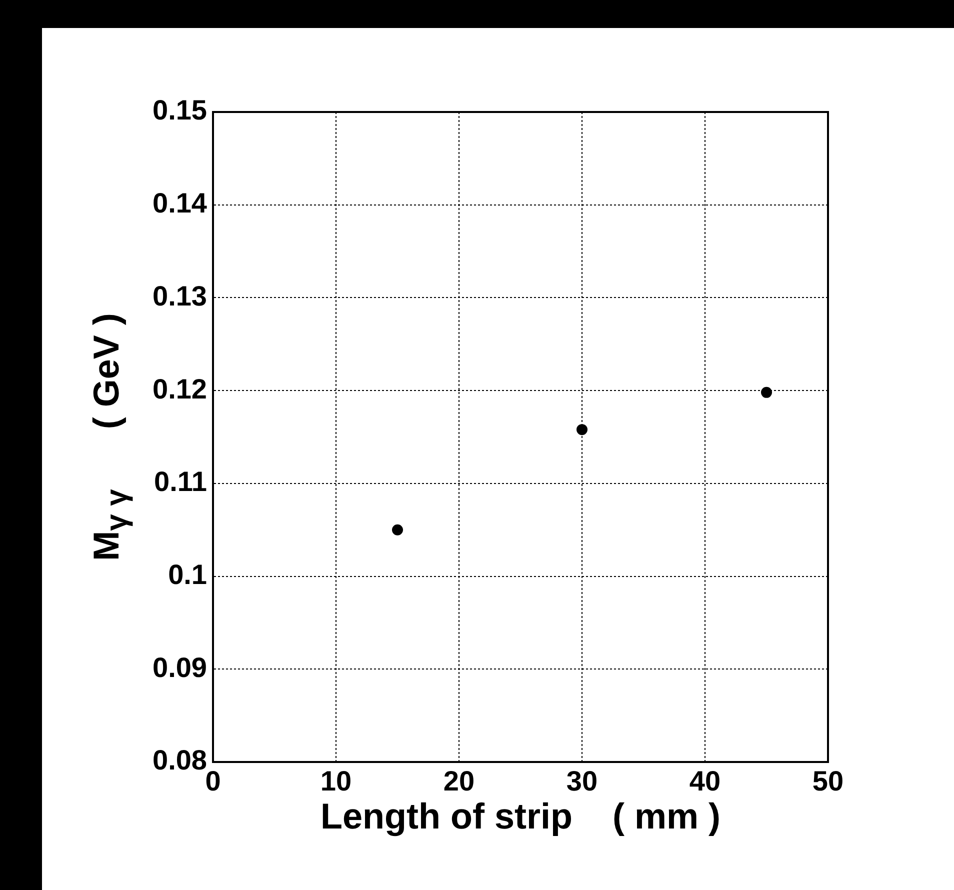 The image size is (954, 890). What do you see at coordinates (179, 760) in the screenshot?
I see `y-tick-label: 0.08` at bounding box center [179, 760].